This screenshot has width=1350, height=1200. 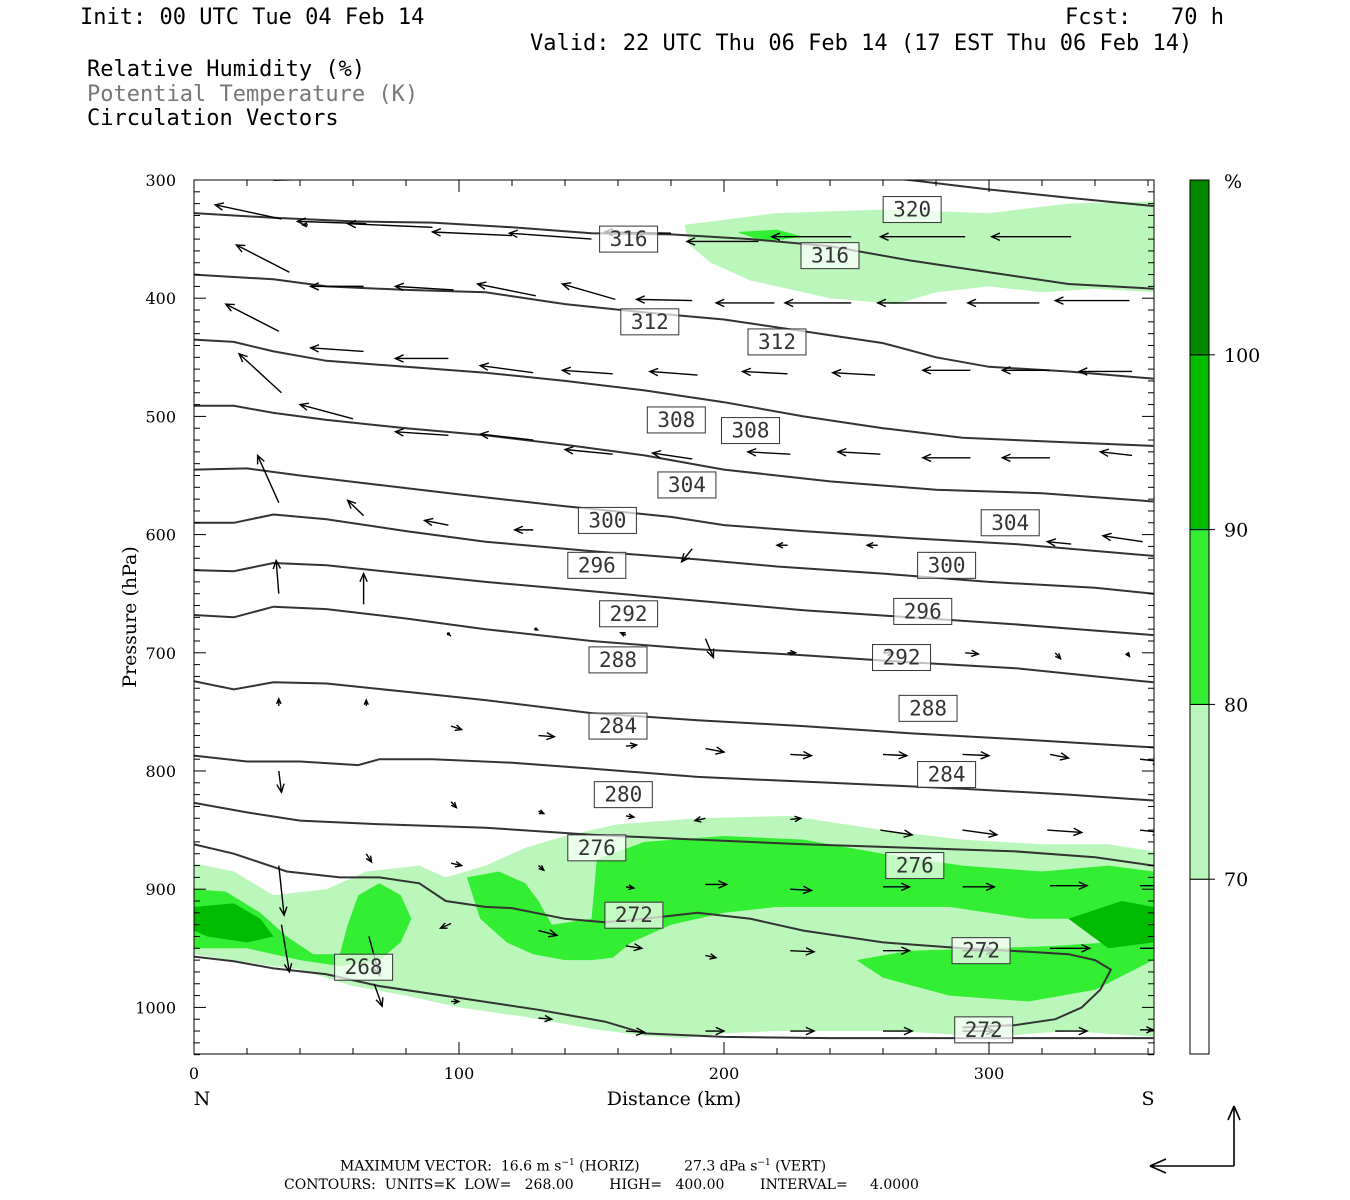 I want to click on contour-label-272-23: 272, so click(x=981, y=951).